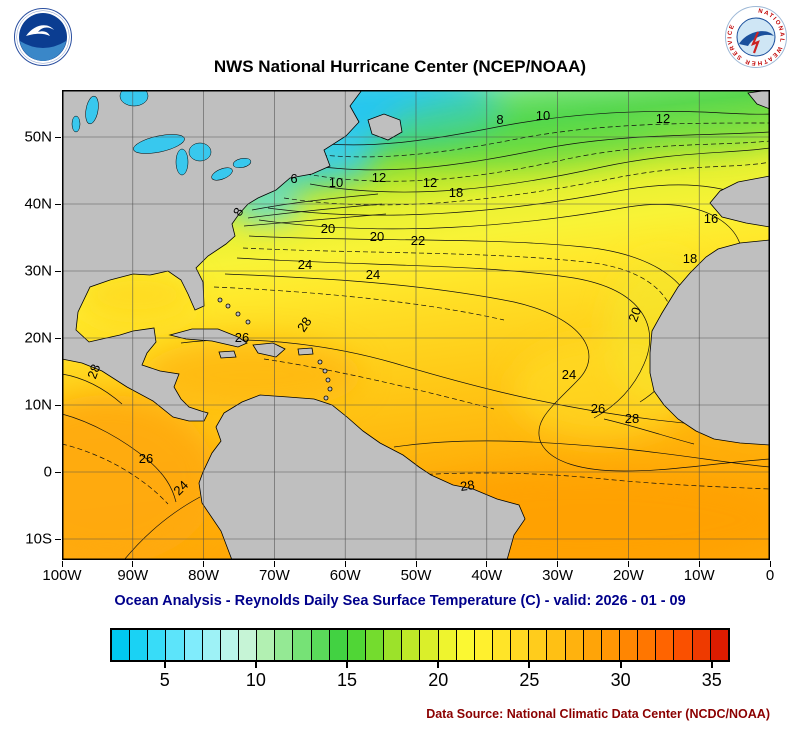 This screenshot has width=800, height=737. I want to click on lat-tick-label: 50N, so click(38, 137).